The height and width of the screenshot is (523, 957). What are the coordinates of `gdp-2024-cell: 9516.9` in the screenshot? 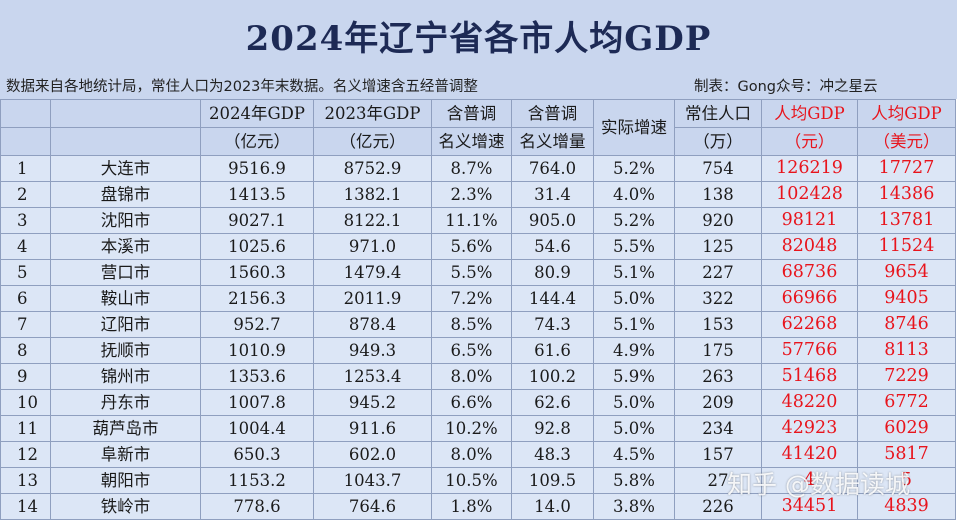 It's located at (257, 168).